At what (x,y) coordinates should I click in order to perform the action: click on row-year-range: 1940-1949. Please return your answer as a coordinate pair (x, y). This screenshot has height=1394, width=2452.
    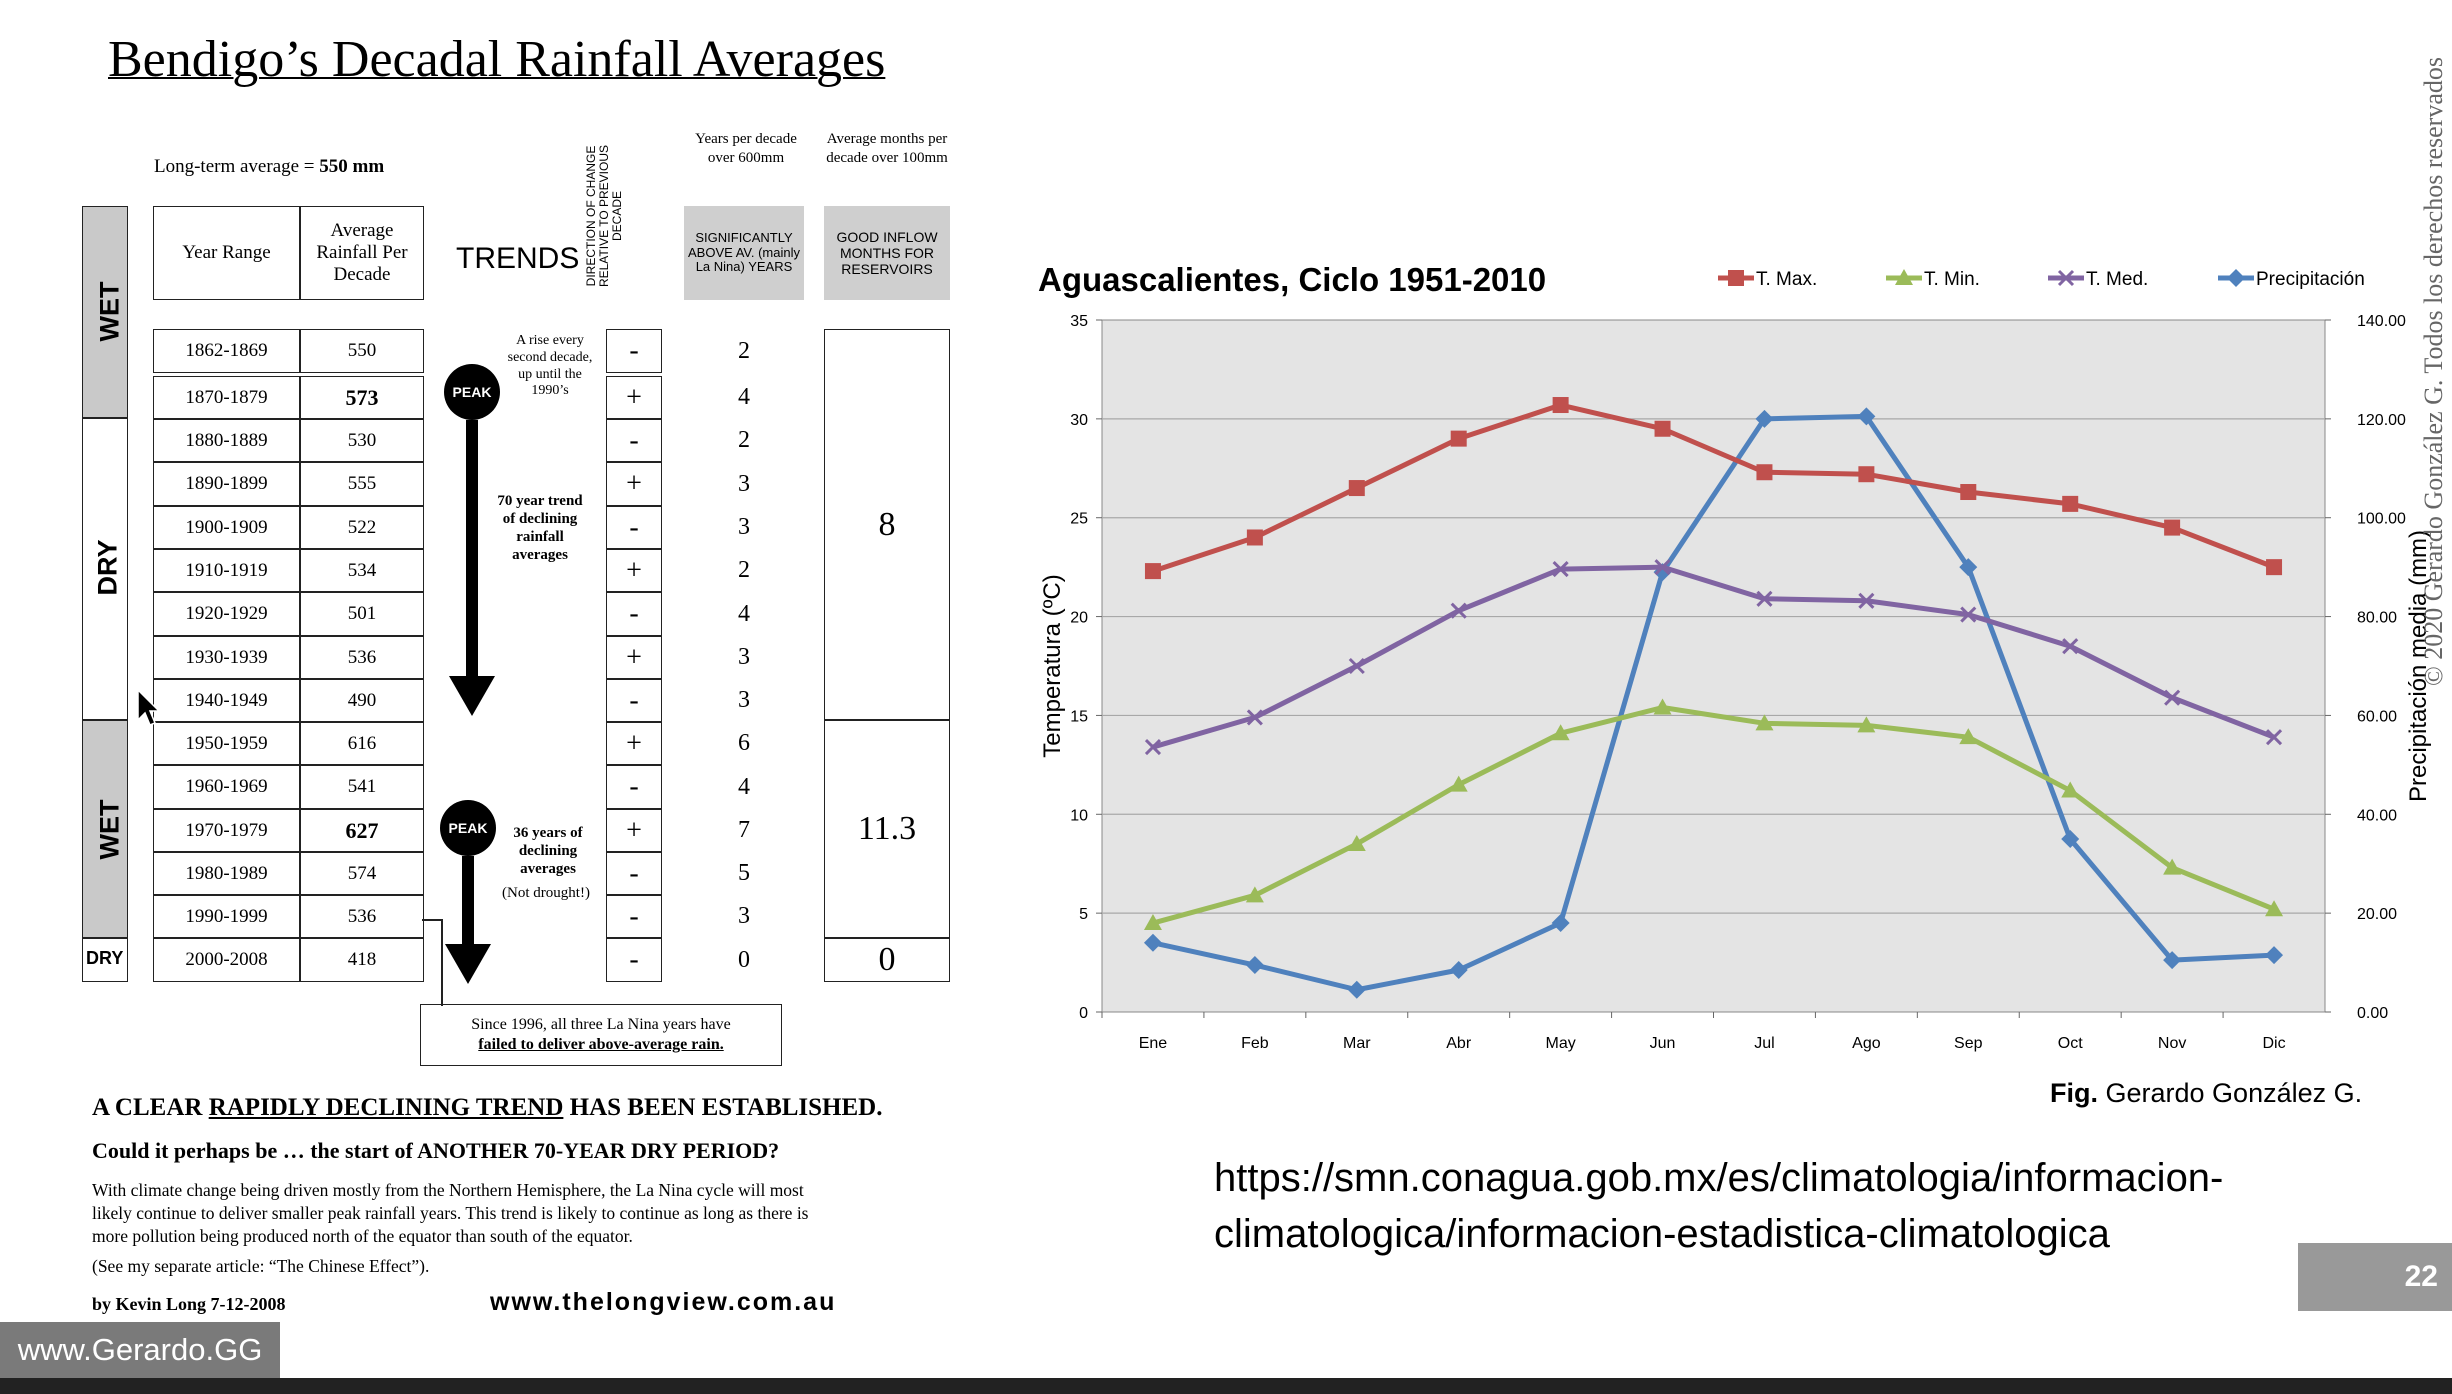
    Looking at the image, I should click on (226, 700).